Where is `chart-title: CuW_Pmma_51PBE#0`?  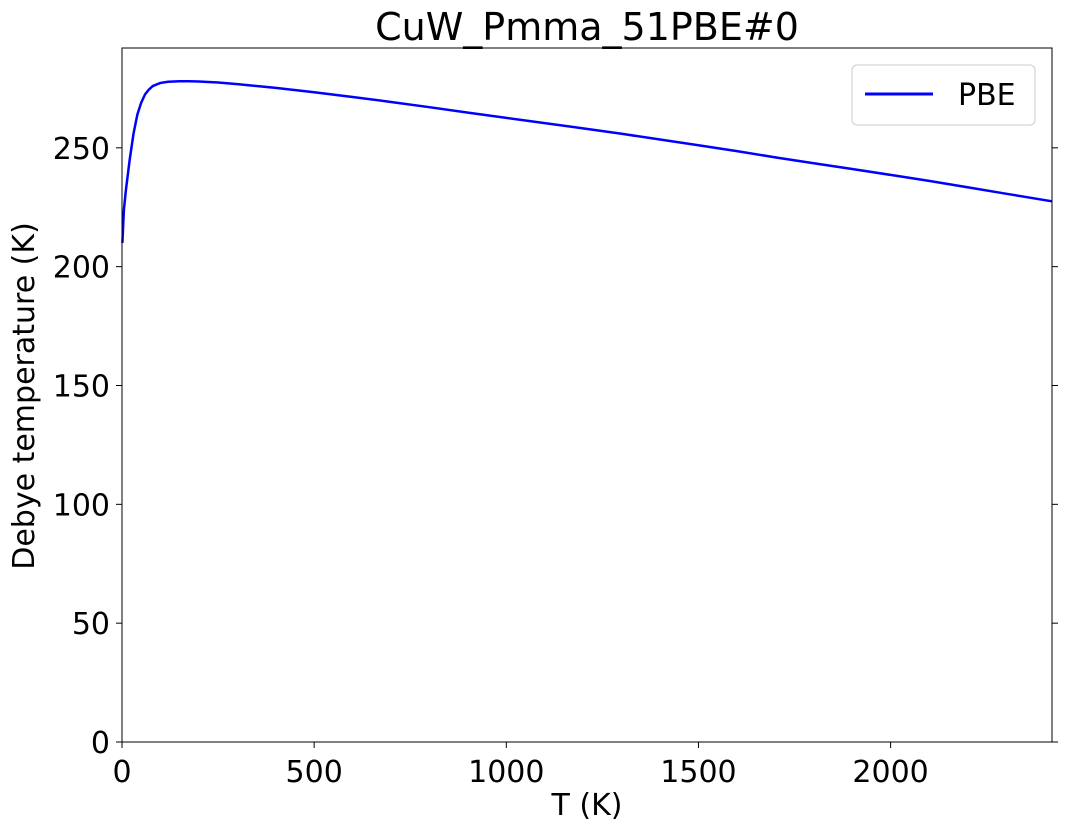
chart-title: CuW_Pmma_51PBE#0 is located at coordinates (587, 27).